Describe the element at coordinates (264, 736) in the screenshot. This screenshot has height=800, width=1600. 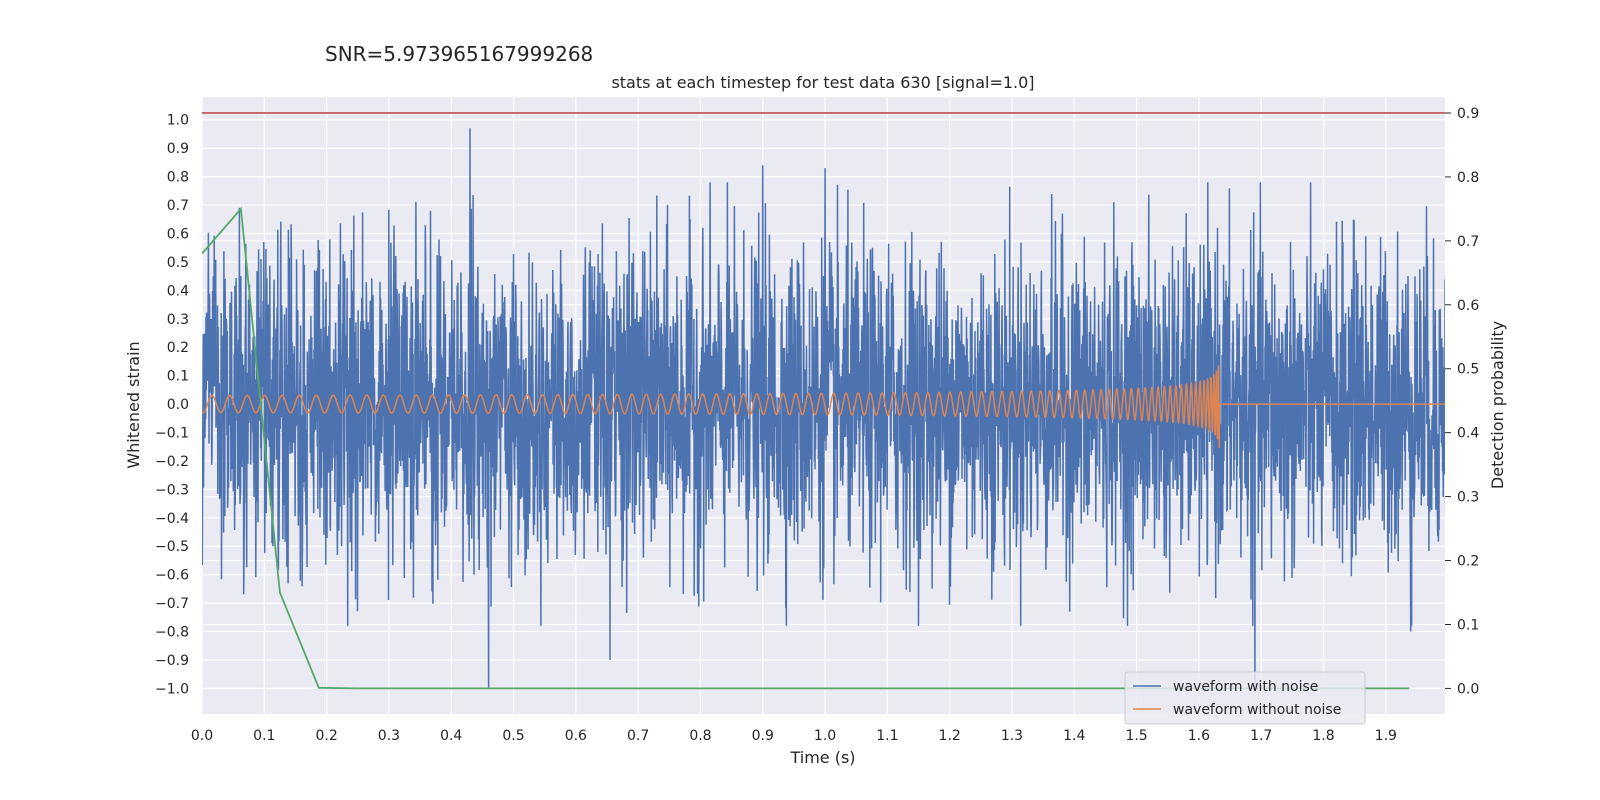
I see `x-tick-label: 0.1` at that location.